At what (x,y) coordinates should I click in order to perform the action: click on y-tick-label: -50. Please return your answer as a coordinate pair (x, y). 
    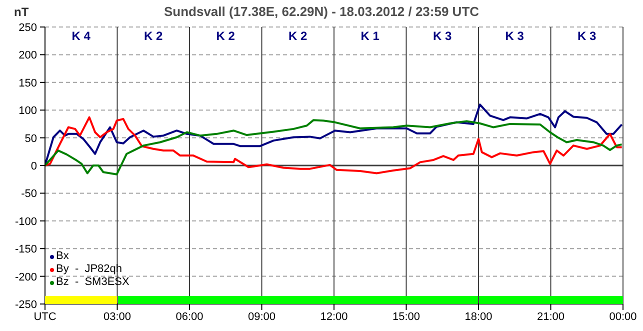
    Looking at the image, I should click on (29, 194).